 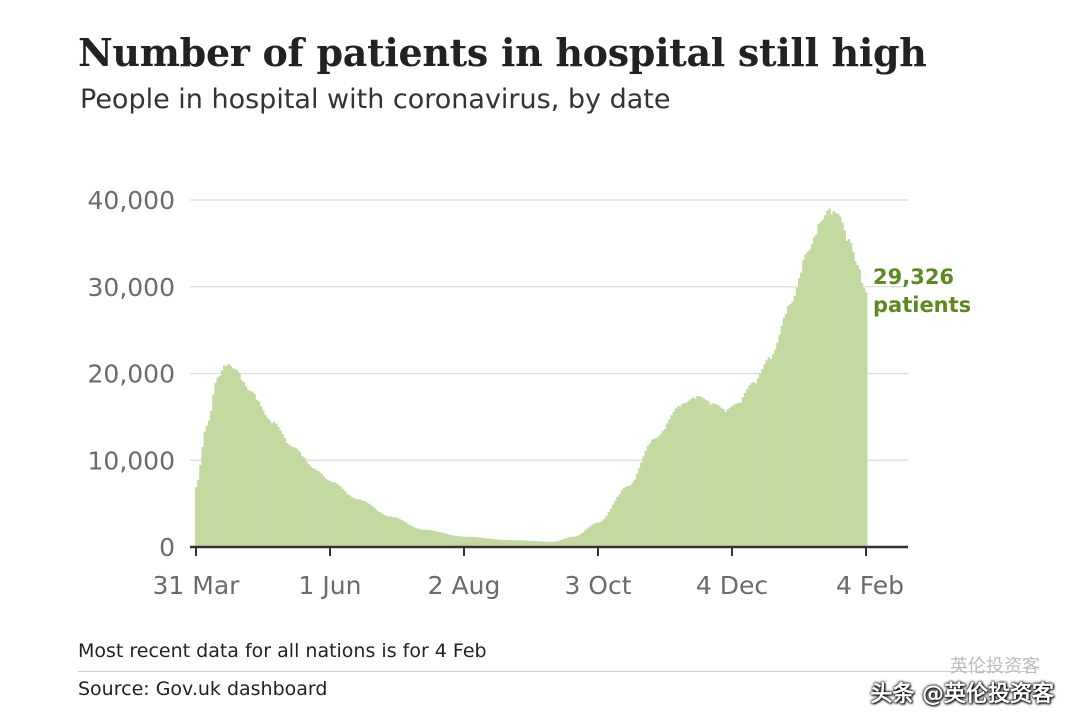 What do you see at coordinates (464, 585) in the screenshot?
I see `x-tick-label: 2 Aug` at bounding box center [464, 585].